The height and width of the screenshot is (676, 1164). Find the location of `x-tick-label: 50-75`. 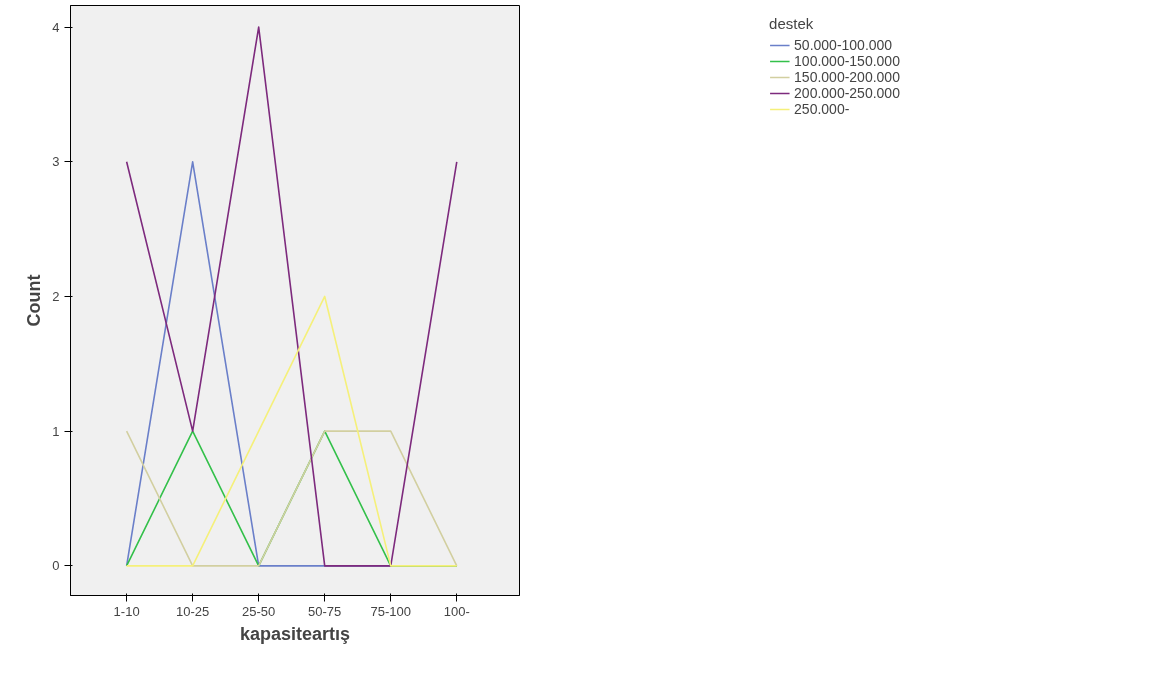

x-tick-label: 50-75 is located at coordinates (325, 611).